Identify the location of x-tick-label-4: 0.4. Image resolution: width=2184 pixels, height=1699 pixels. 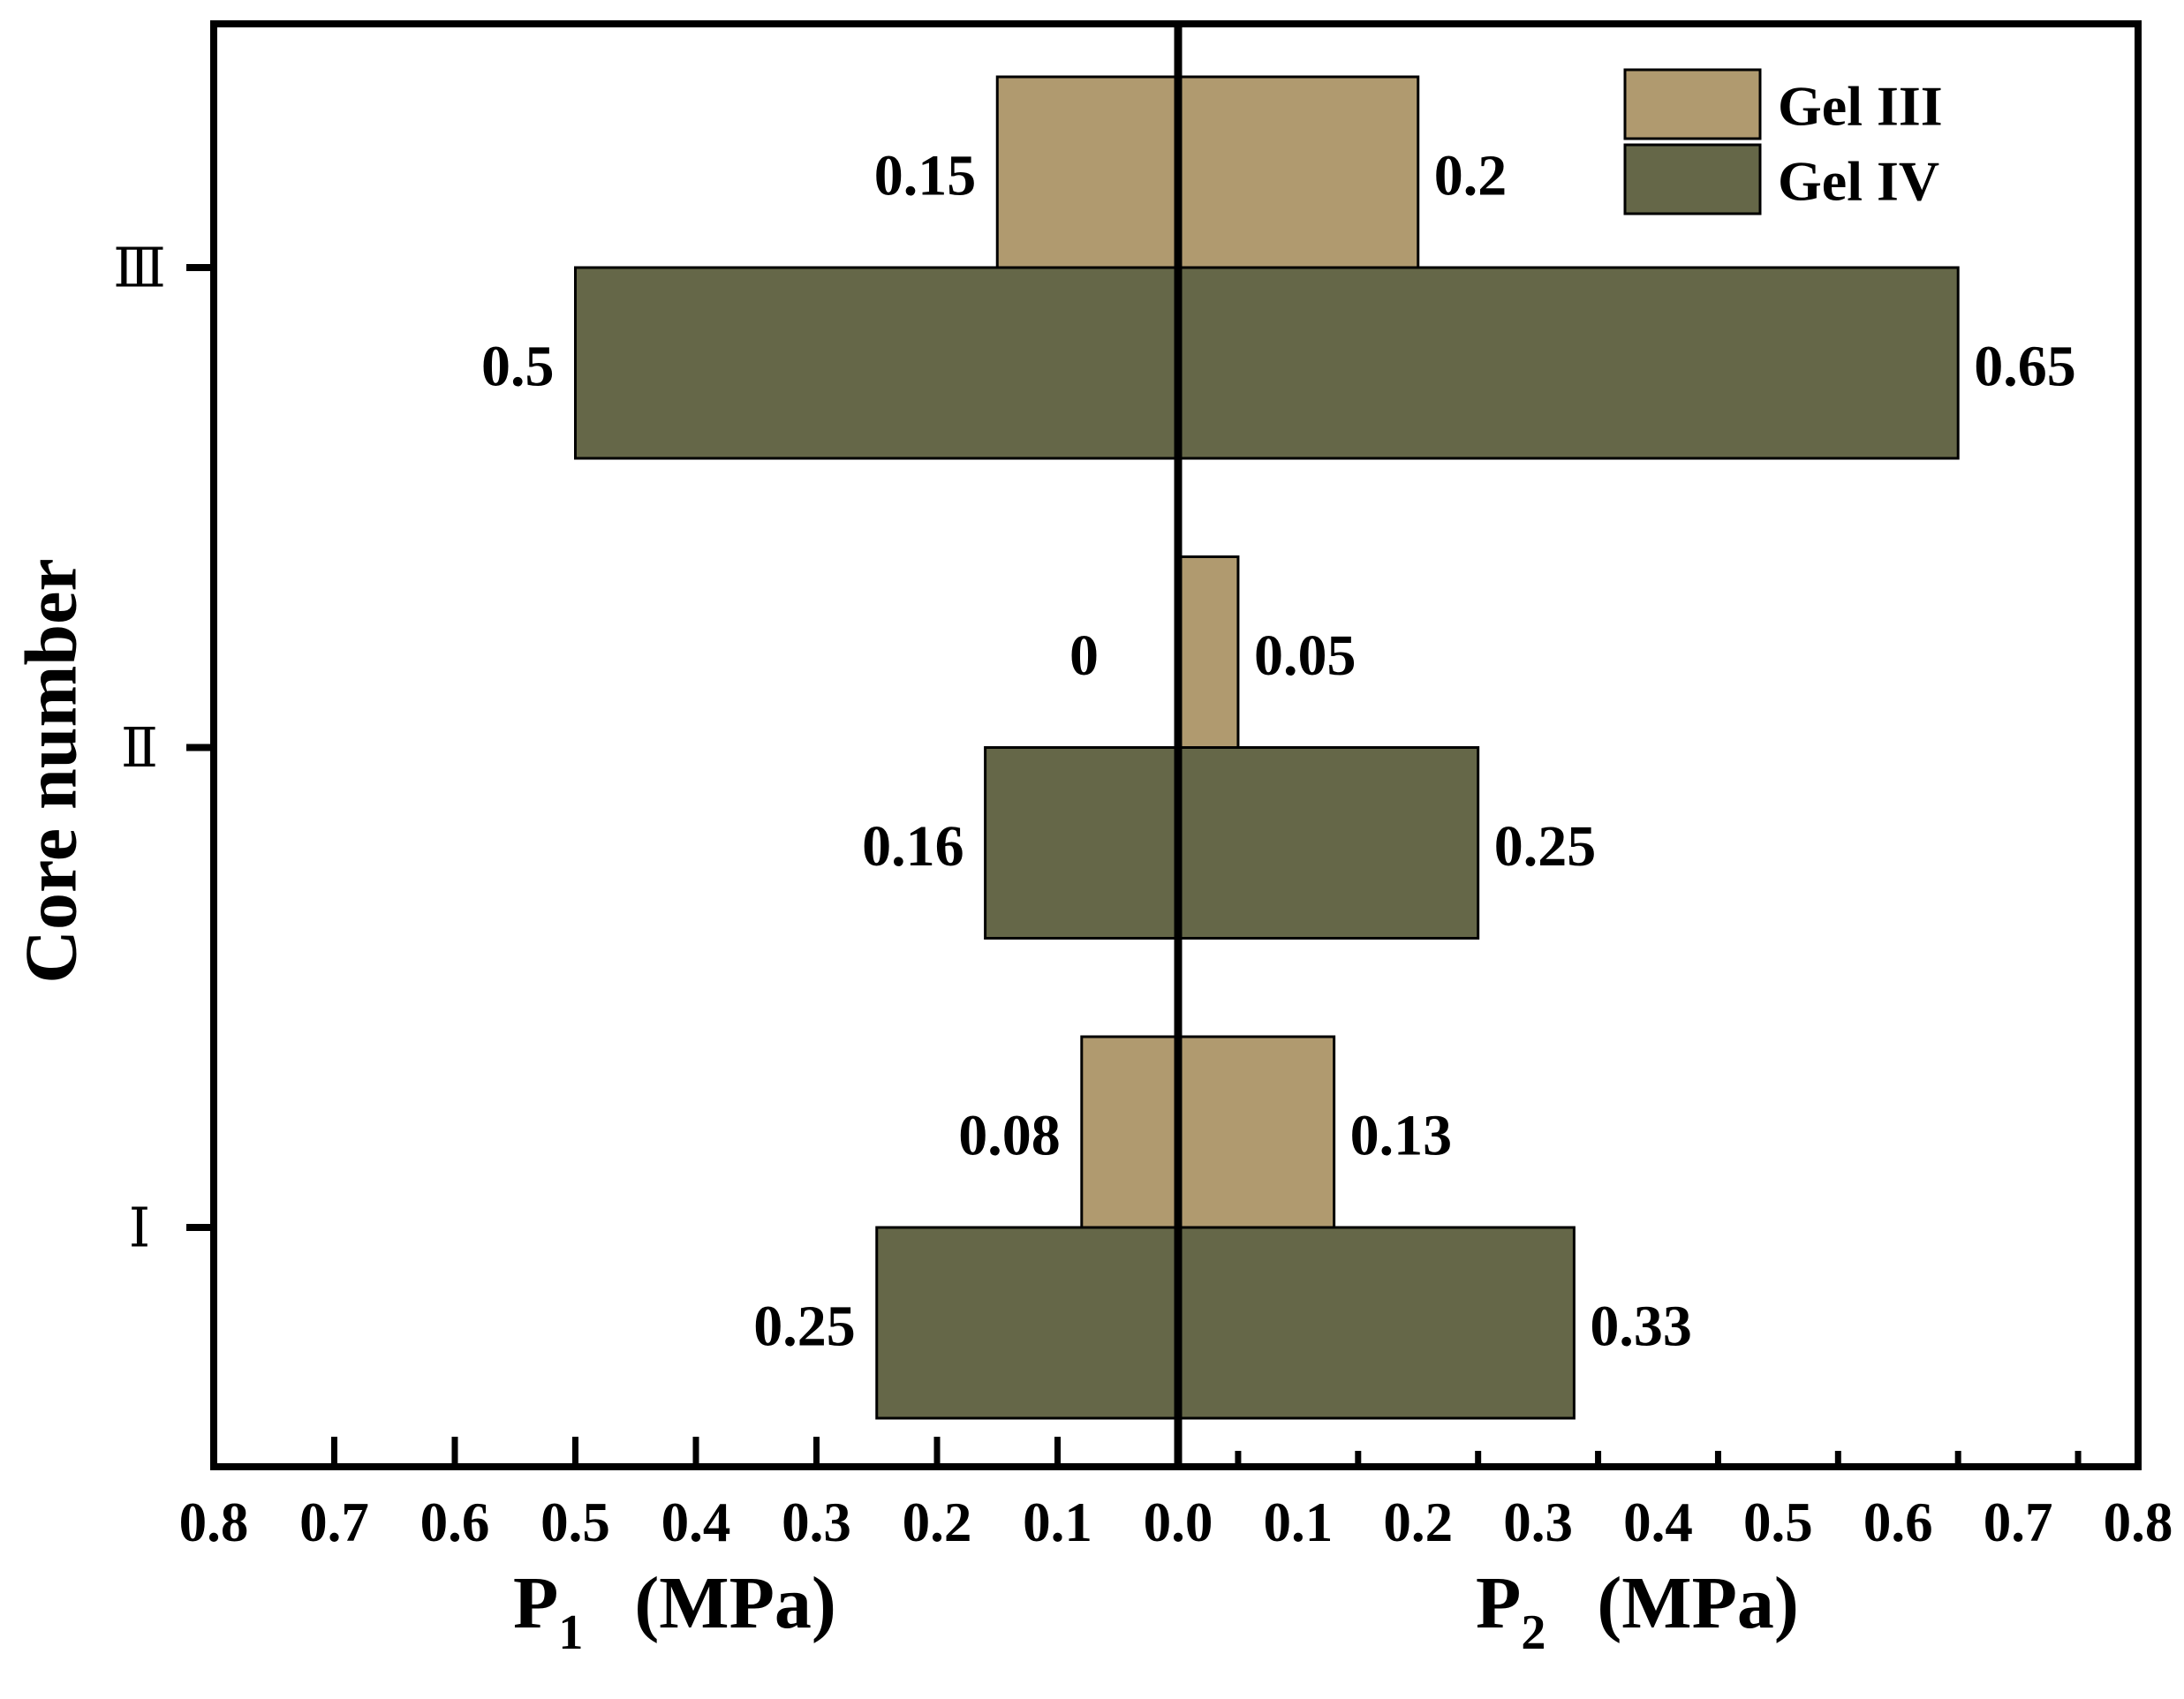
(696, 1522).